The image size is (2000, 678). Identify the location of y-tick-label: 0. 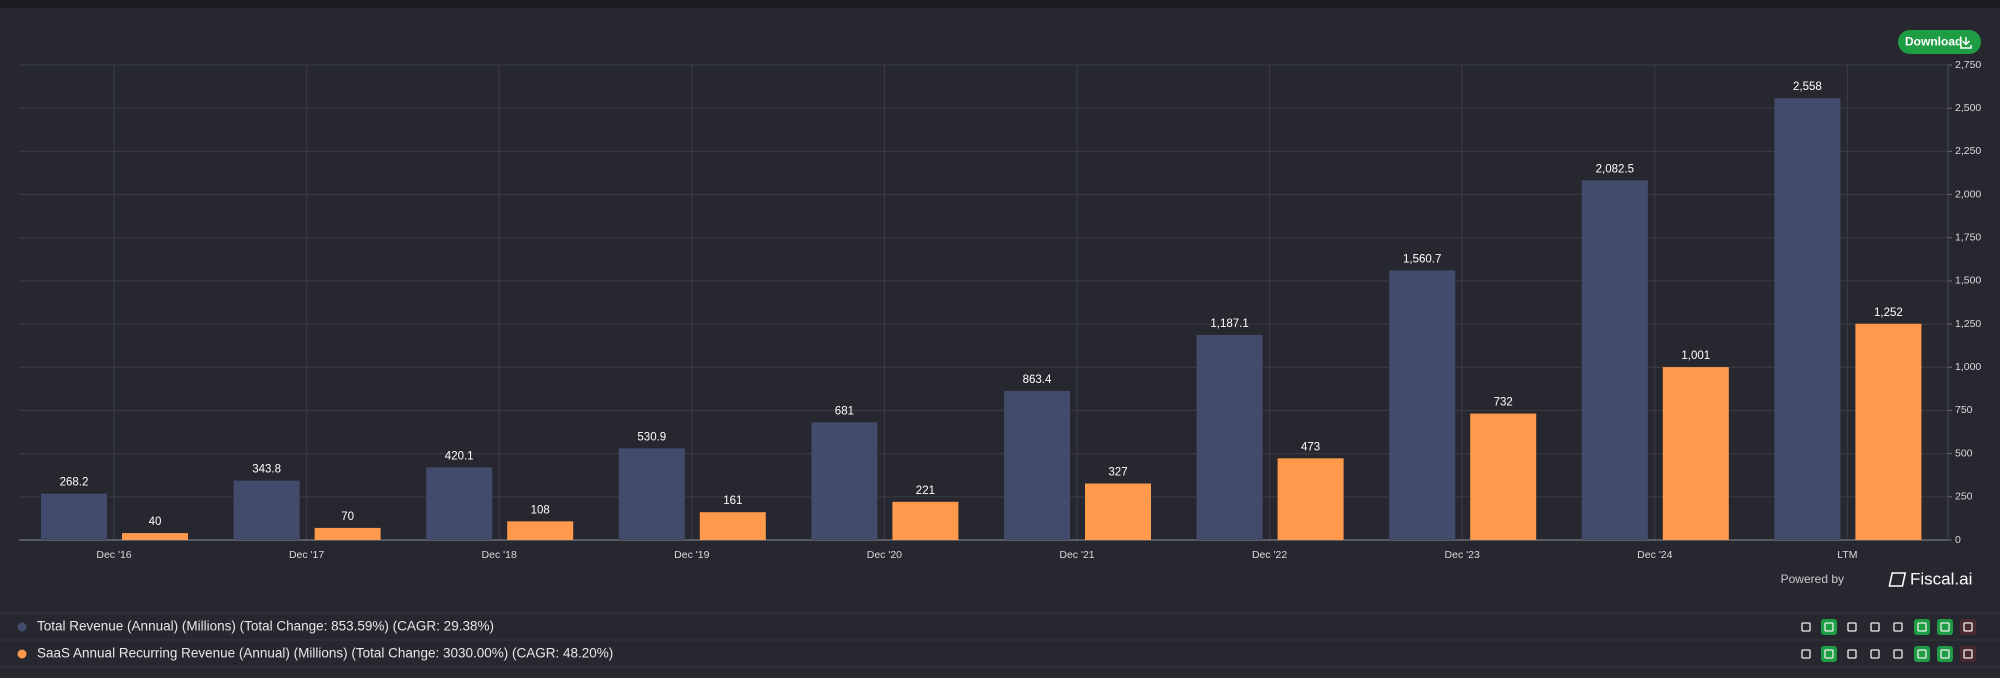
(1958, 540).